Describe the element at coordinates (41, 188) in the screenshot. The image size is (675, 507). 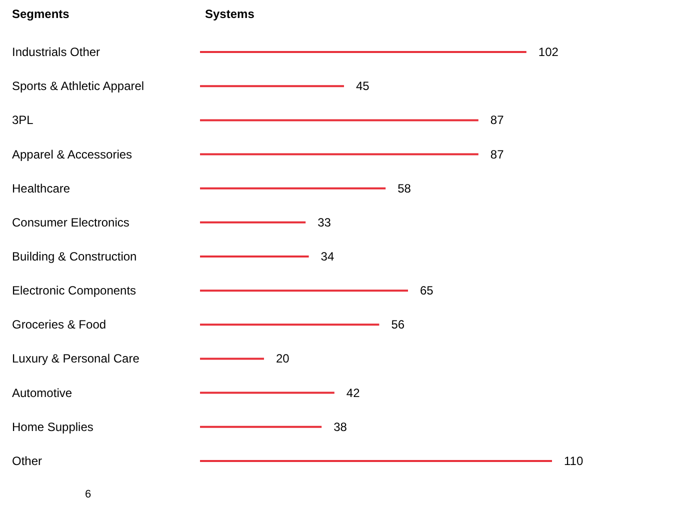
I see `y-tick-label: Healthcare` at that location.